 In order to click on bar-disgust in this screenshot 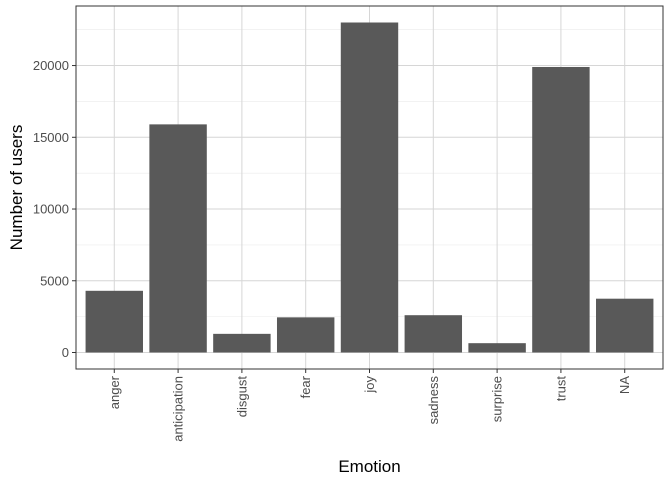, I will do `click(242, 343)`.